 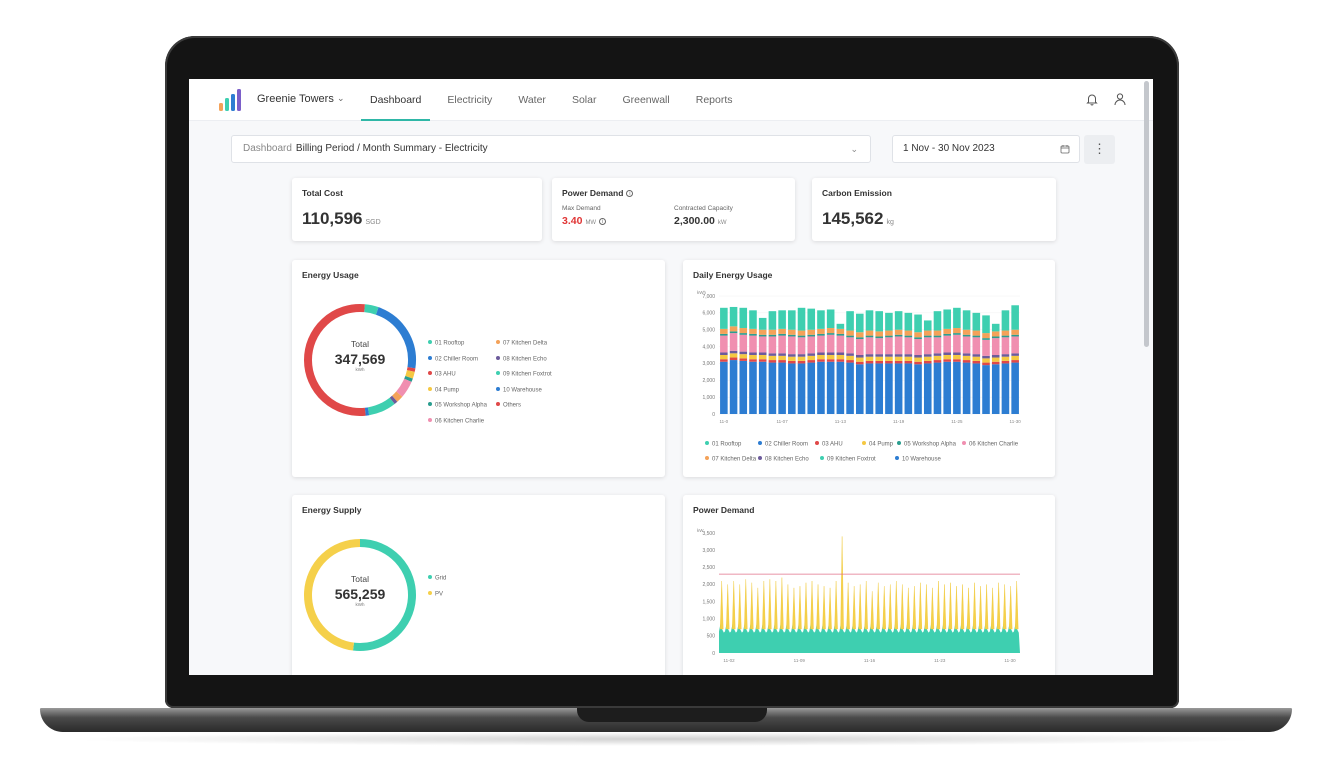 I want to click on tab-reports: Reports, so click(x=714, y=100).